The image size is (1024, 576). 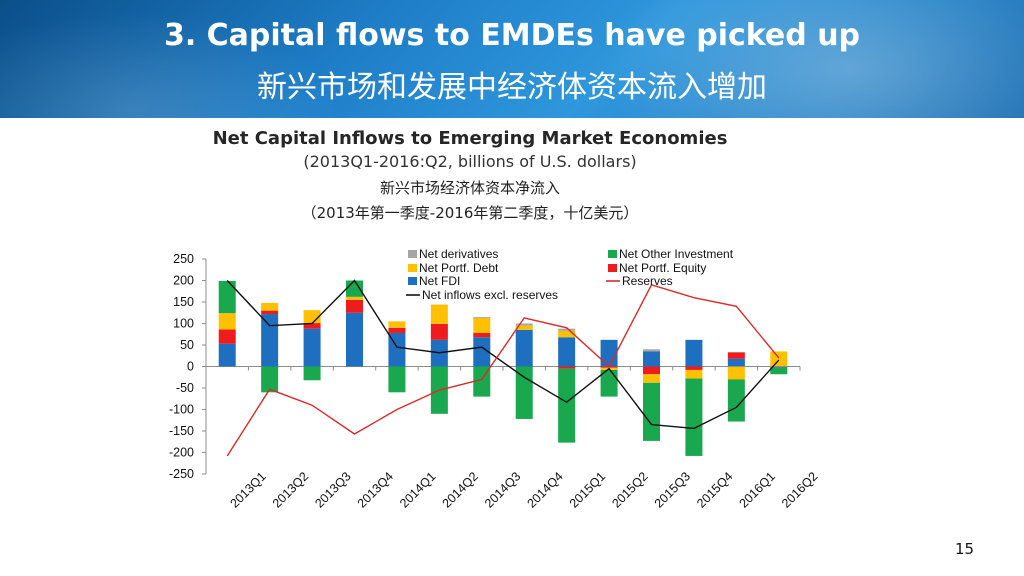 I want to click on x-tick-label: 2014Q3, so click(x=502, y=489).